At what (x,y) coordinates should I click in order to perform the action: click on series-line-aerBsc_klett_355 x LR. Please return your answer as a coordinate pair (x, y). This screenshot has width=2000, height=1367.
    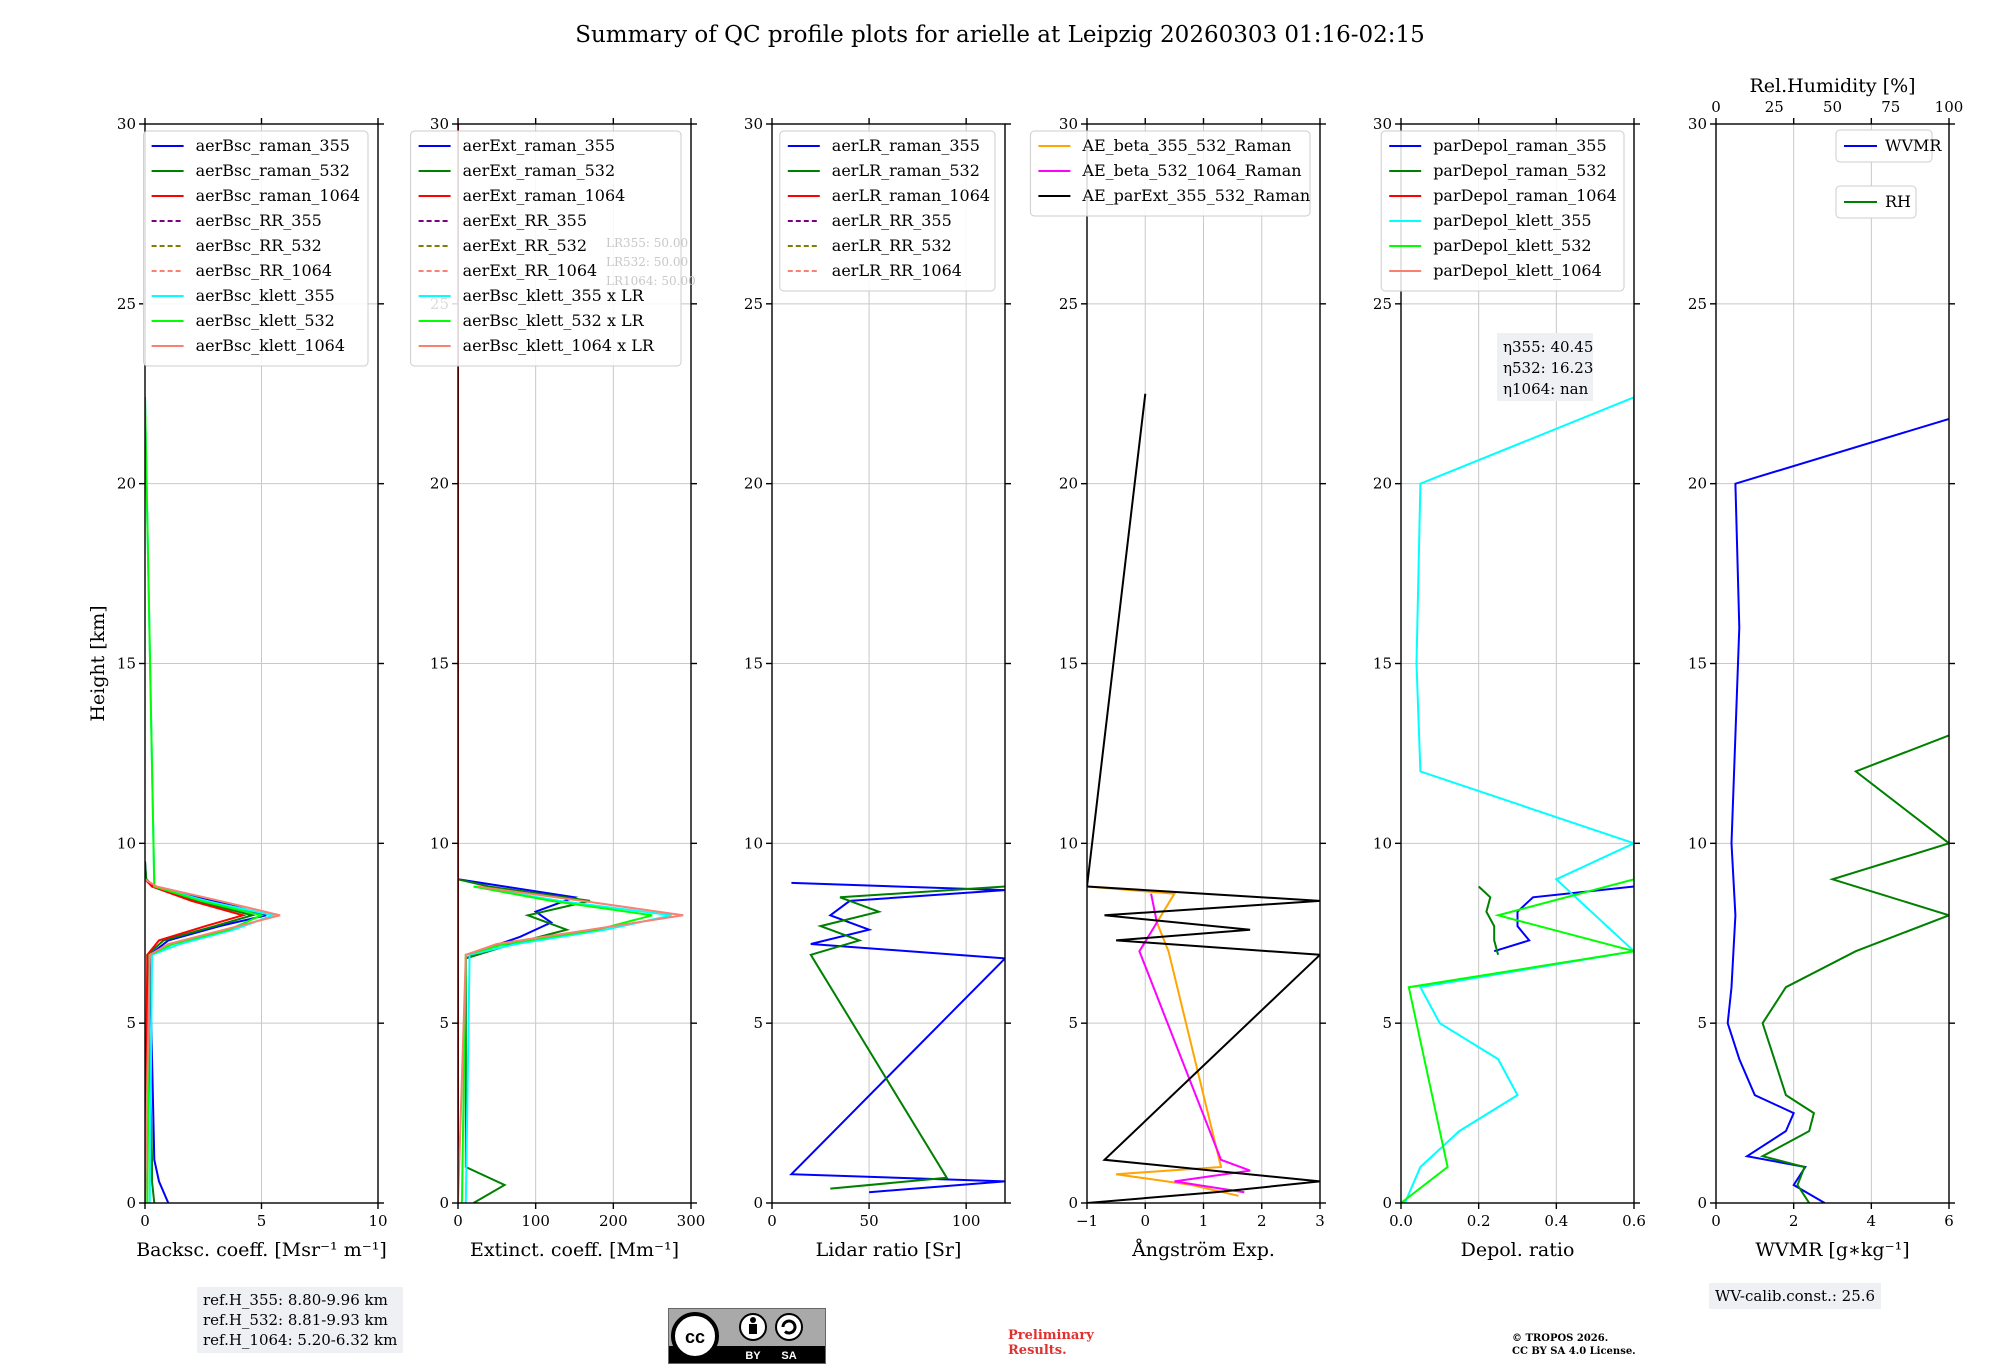
    Looking at the image, I should click on (568, 1044).